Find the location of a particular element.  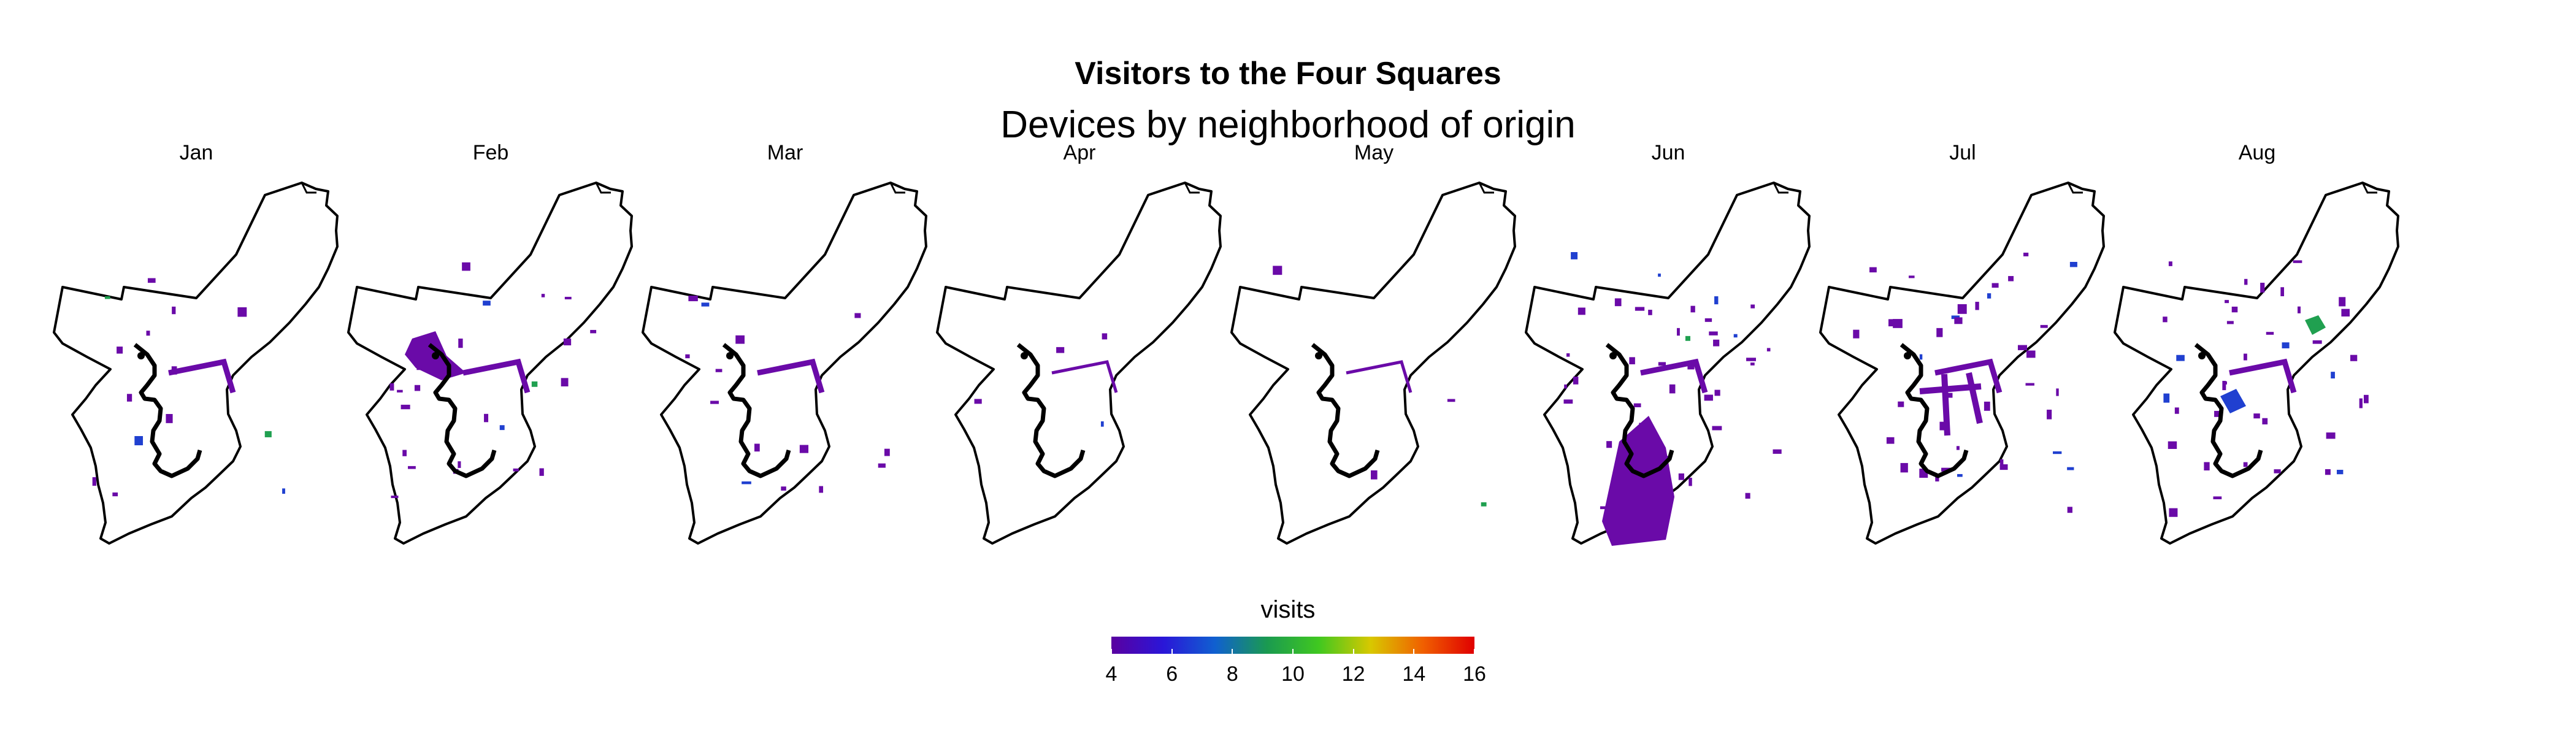

origin-district-cluster is located at coordinates (1951, 404).